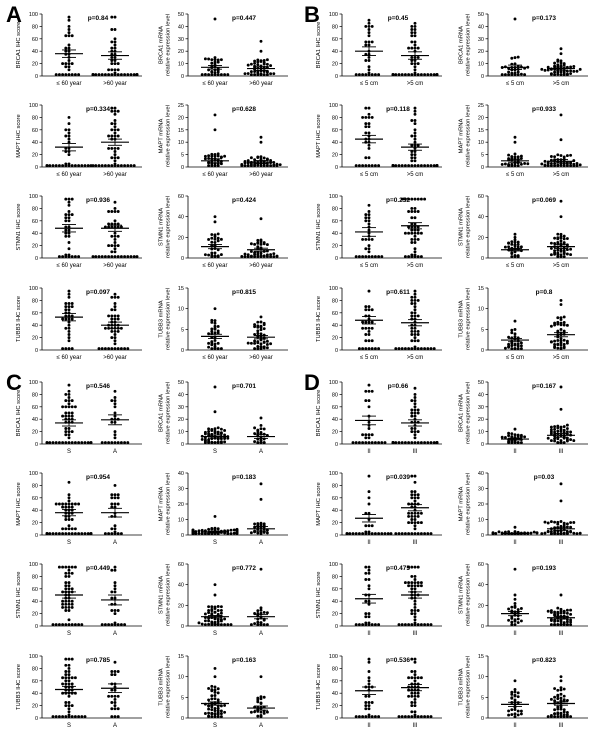 Image resolution: width=600 pixels, height=751 pixels. I want to click on y-tick-label: 5, so click(482, 156).